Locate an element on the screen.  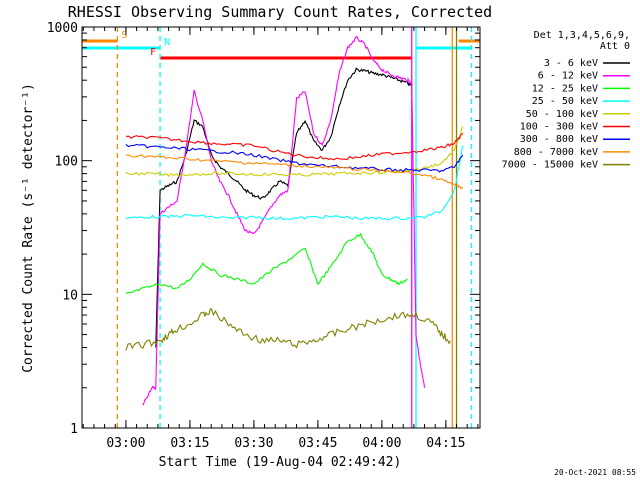
x-tick-label-2: 03:30 is located at coordinates (253, 443).